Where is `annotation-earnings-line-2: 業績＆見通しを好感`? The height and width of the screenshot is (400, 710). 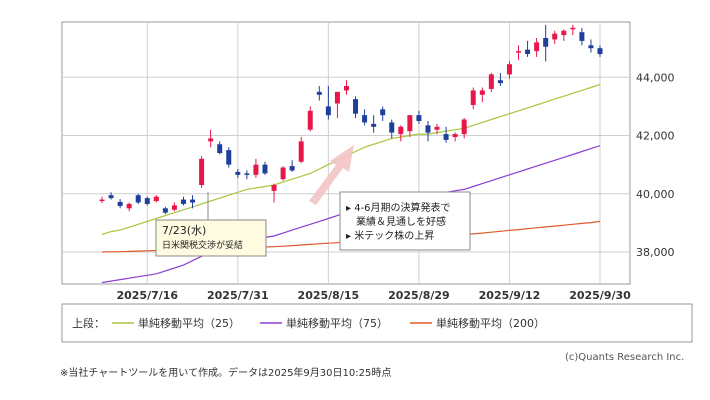 annotation-earnings-line-2: 業績＆見通しを好感 is located at coordinates (396, 221).